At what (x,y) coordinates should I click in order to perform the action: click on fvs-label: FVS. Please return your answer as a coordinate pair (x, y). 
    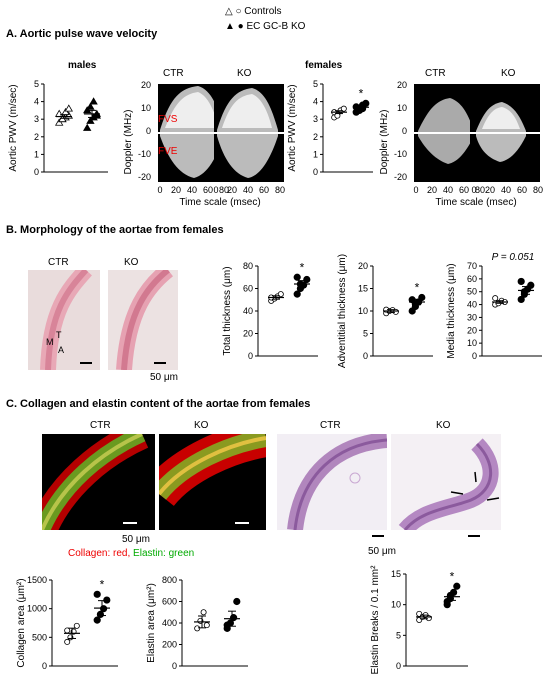
    Looking at the image, I should click on (168, 119).